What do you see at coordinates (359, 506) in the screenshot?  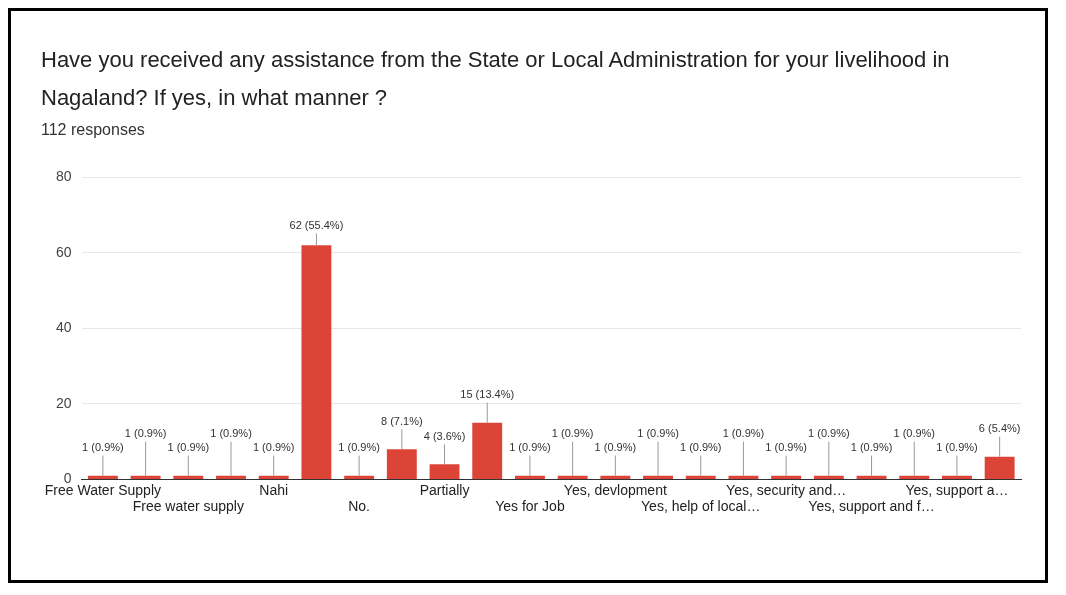 I see `x-tick-label: No.` at bounding box center [359, 506].